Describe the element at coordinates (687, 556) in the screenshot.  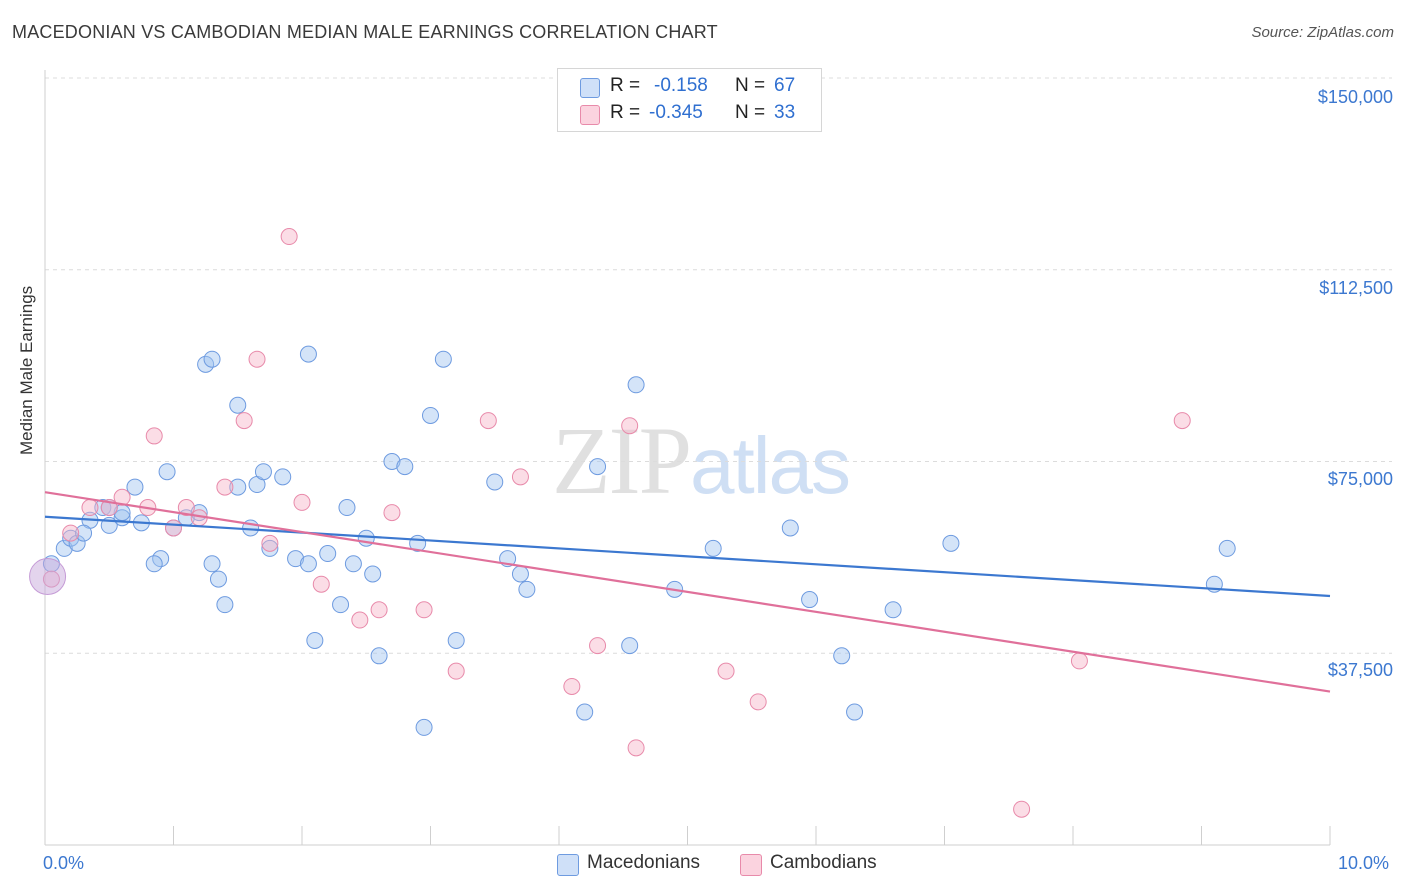
I see `trendline-macedonians` at that location.